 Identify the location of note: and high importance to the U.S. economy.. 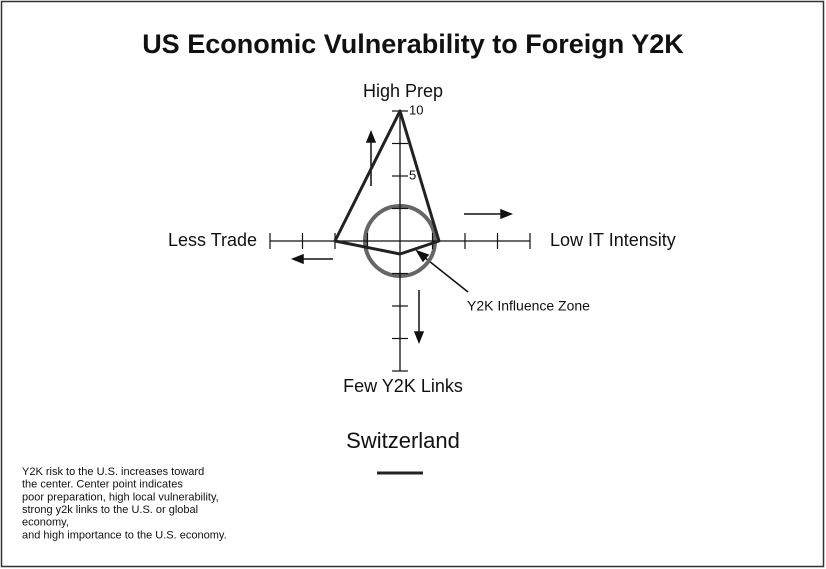
(124, 535).